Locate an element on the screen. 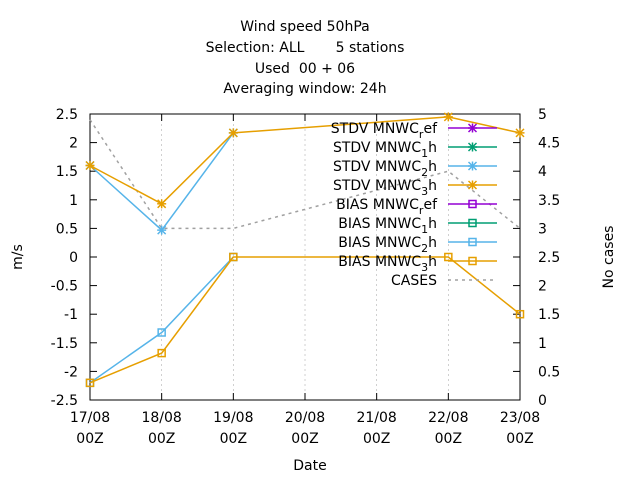 Image resolution: width=640 pixels, height=480 pixels. legend-label-2: STDV MNWC2h is located at coordinates (385, 169).